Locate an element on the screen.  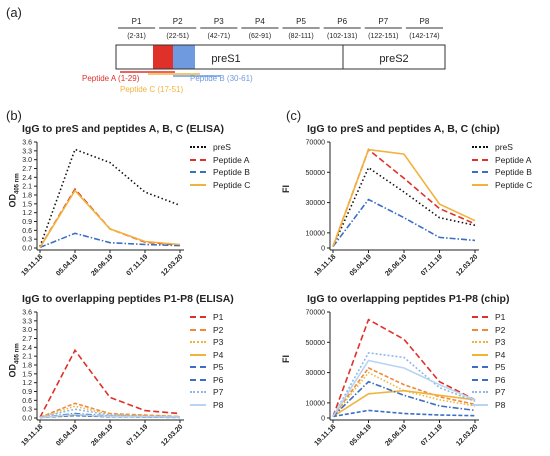
series-line-p2 is located at coordinates (404, 391).